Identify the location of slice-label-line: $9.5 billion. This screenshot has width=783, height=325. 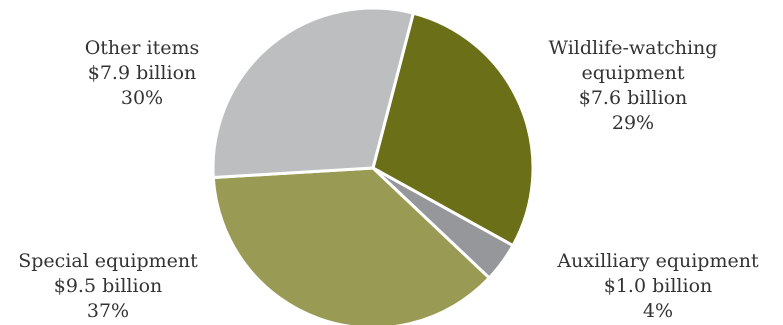
(108, 286).